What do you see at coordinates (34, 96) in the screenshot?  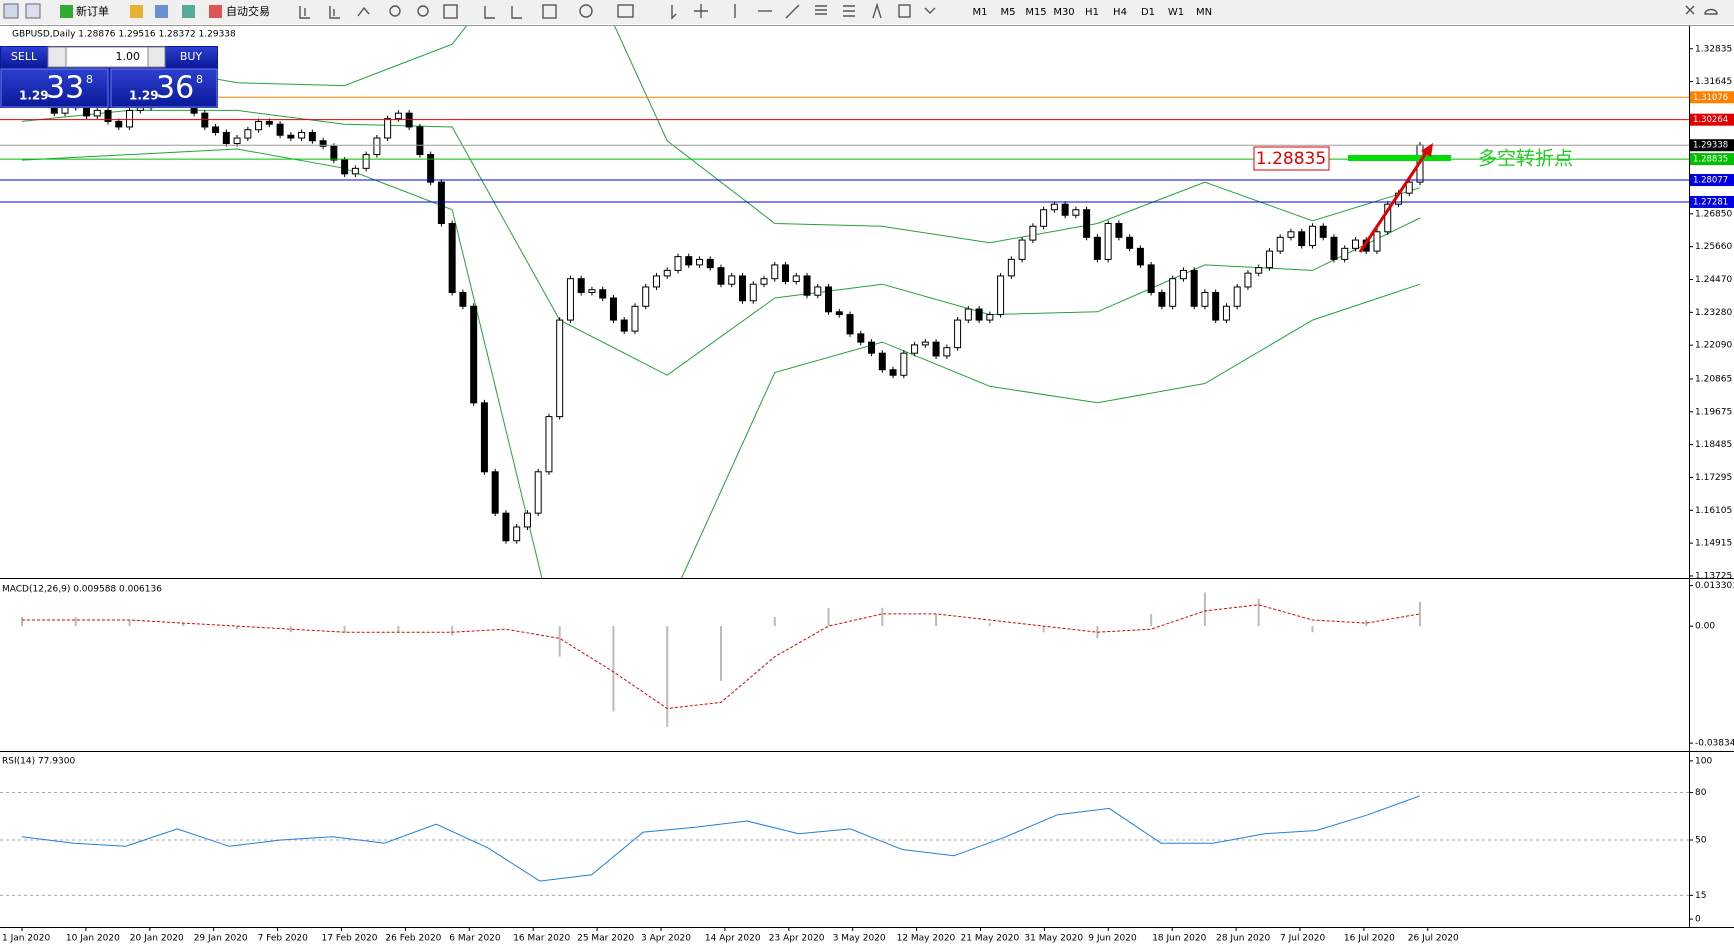 I see `bid-big: 1.29` at bounding box center [34, 96].